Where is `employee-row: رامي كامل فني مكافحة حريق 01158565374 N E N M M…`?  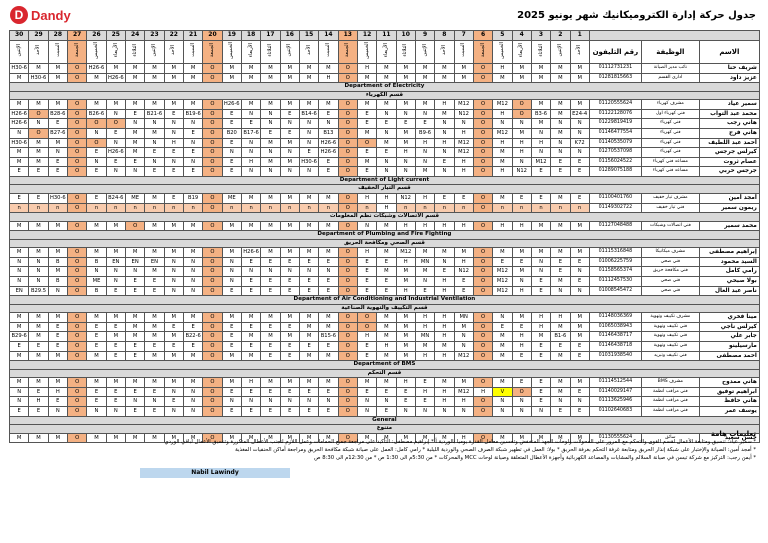
employee-row: رامي كامل فني مكافحة حريق 01158565374 N E N M M… is located at coordinates (384, 271).